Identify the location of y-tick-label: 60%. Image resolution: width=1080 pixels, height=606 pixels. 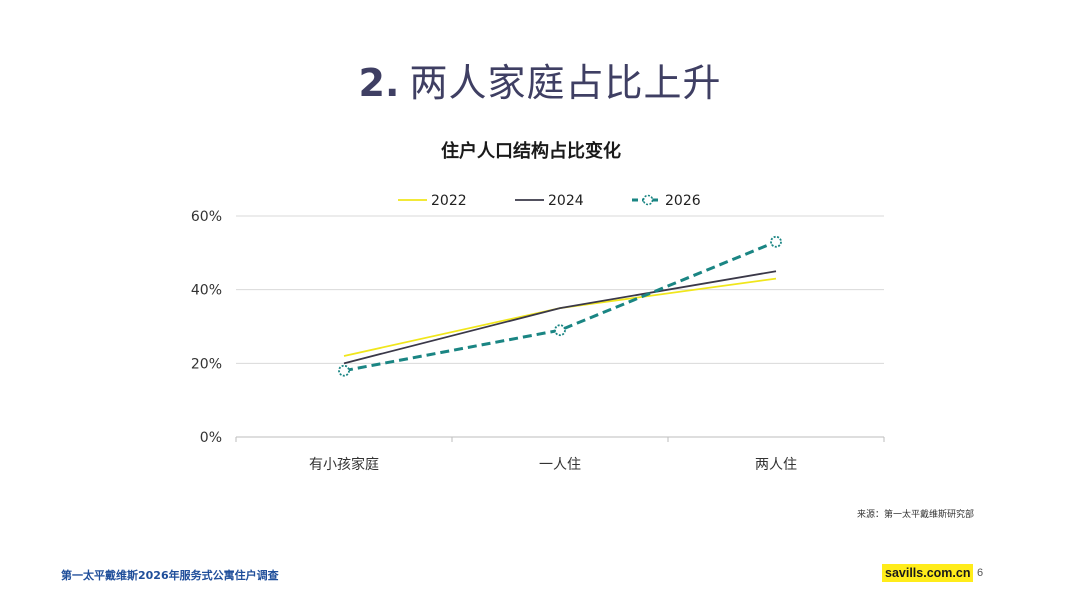
(206, 217).